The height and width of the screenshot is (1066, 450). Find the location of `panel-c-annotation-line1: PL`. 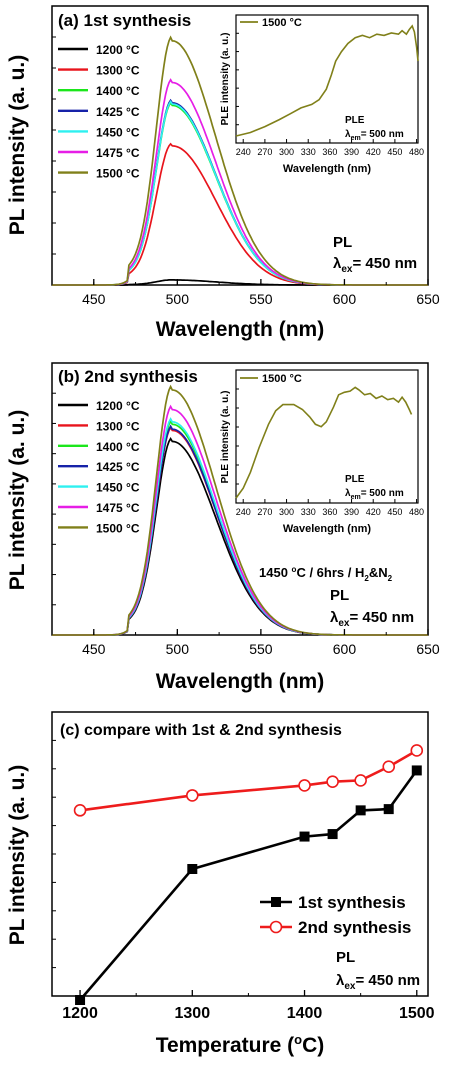

panel-c-annotation-line1: PL is located at coordinates (345, 957).